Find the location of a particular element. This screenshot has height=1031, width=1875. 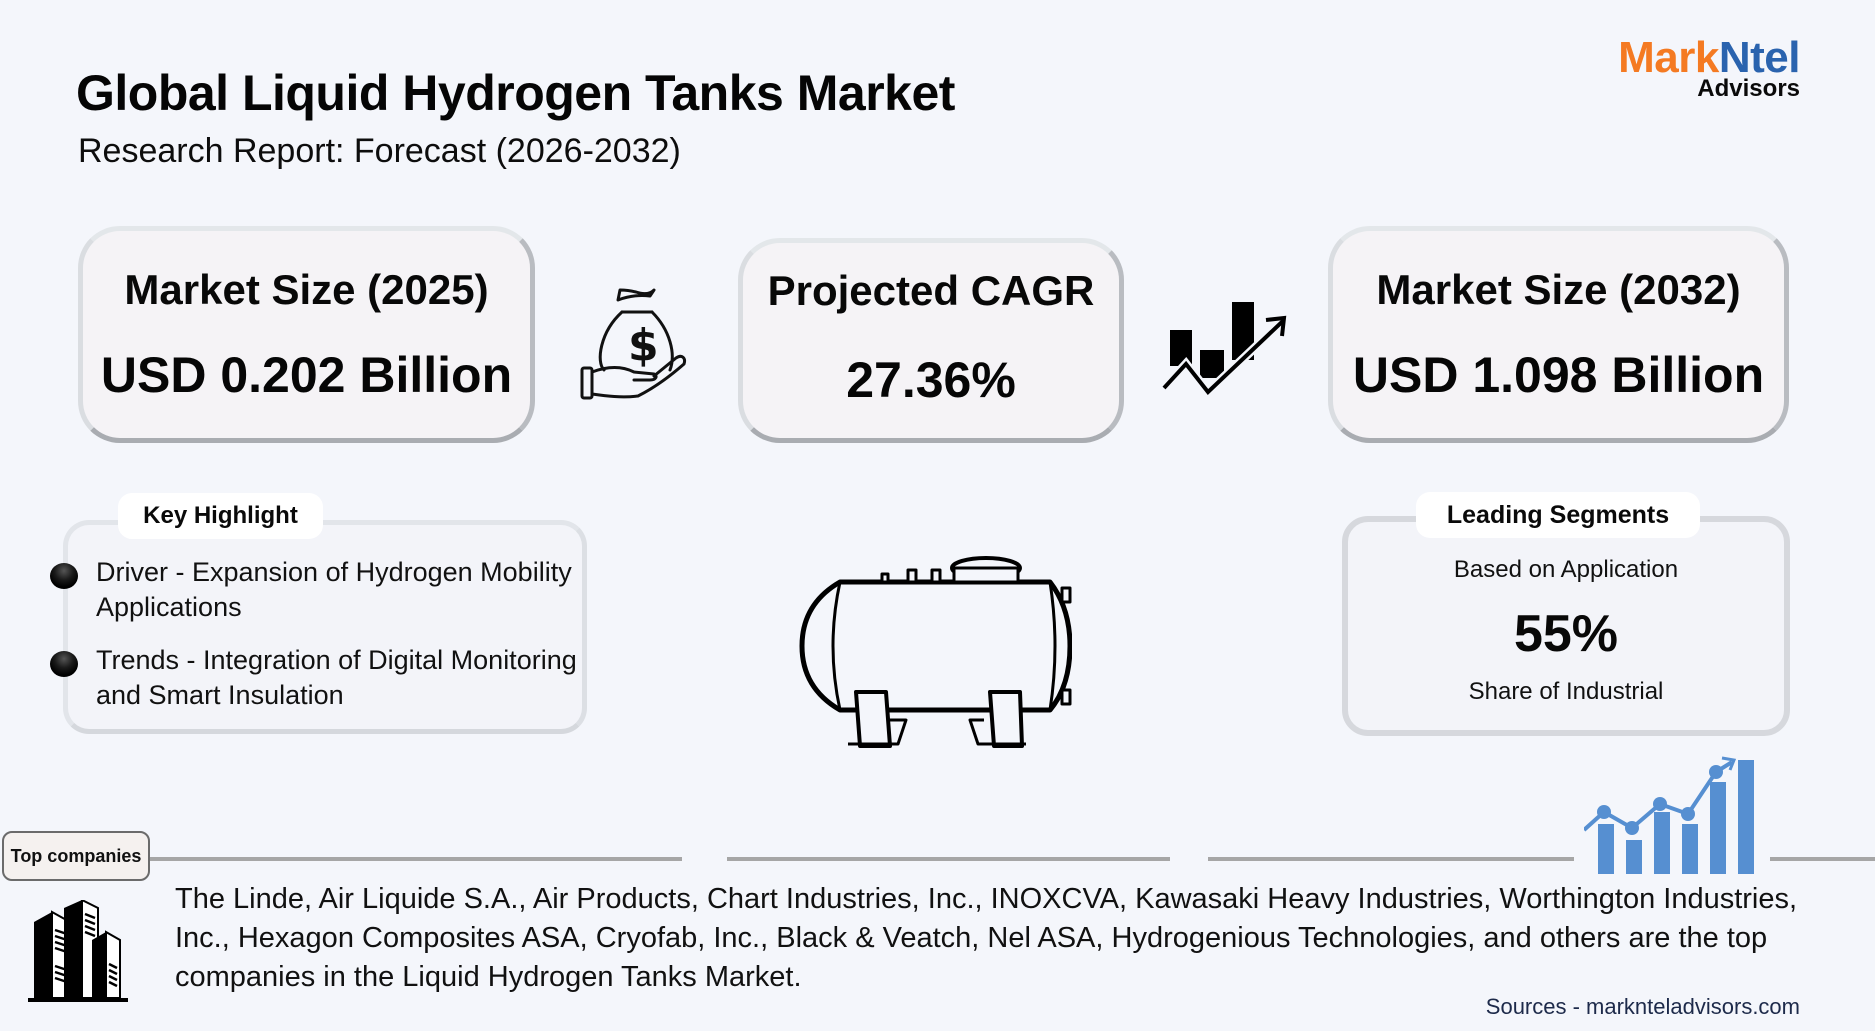

growth-chart-arrow-icon is located at coordinates (1228, 346).